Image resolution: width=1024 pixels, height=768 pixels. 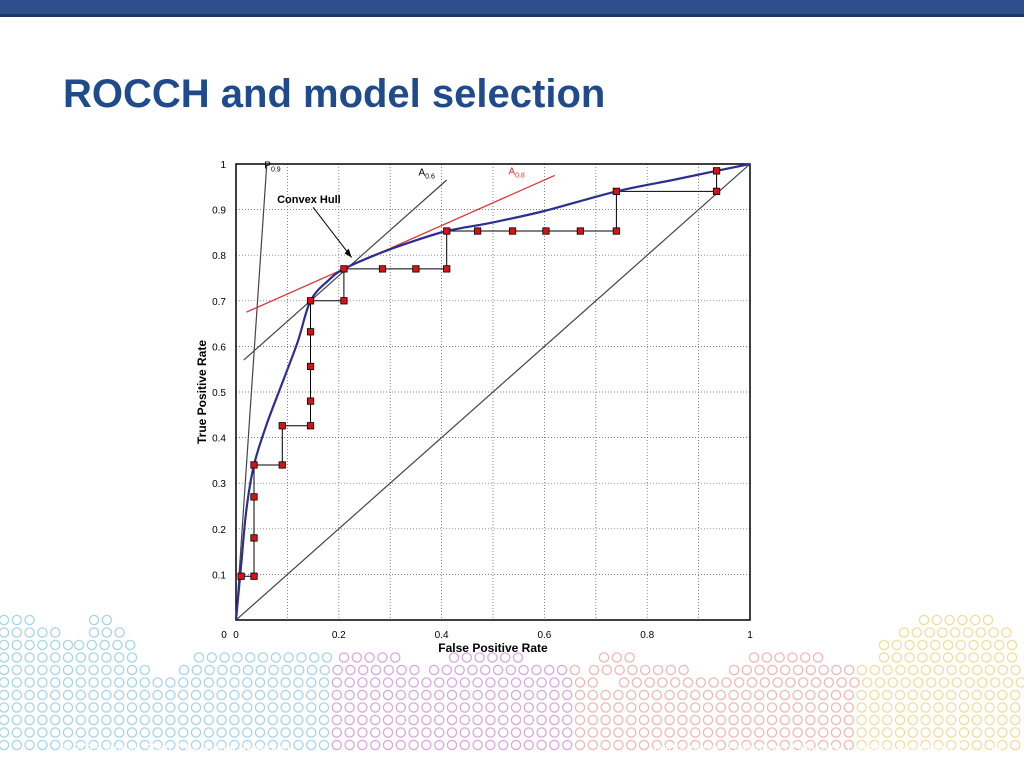 I want to click on y-tick-label: 0.2, so click(x=219, y=530).